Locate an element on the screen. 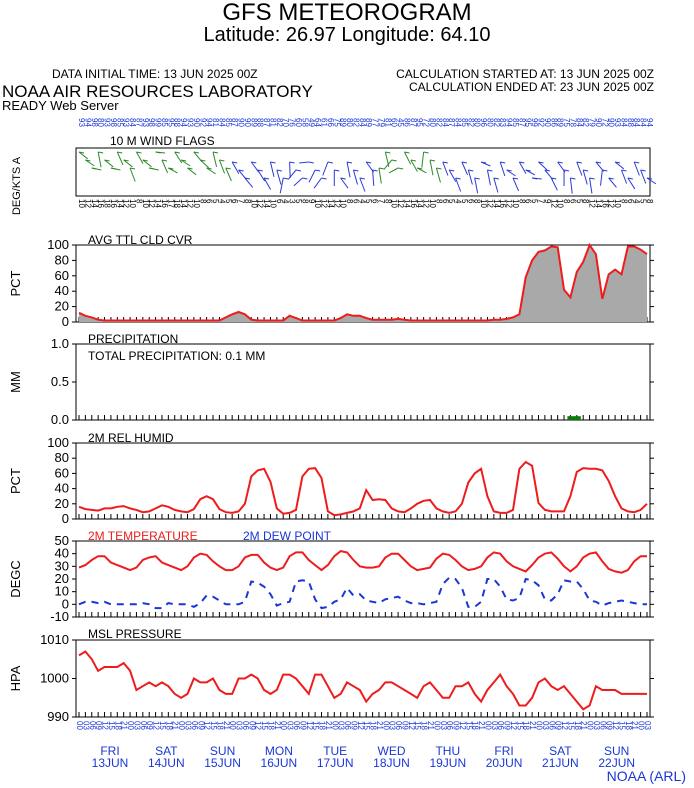 The width and height of the screenshot is (694, 788). wind-top-label: 93 is located at coordinates (617, 122).